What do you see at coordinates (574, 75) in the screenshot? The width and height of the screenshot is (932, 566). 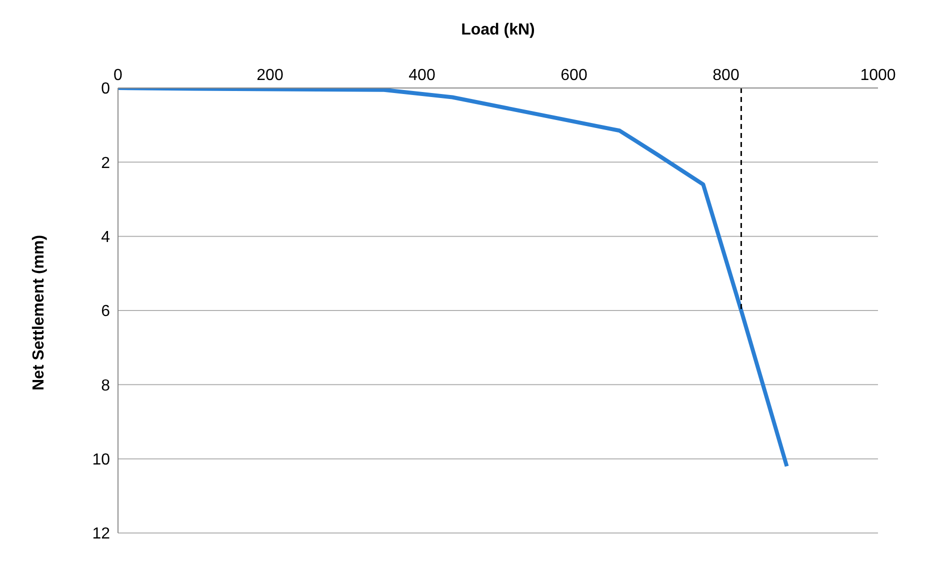 I see `x-tick-label: 600` at bounding box center [574, 75].